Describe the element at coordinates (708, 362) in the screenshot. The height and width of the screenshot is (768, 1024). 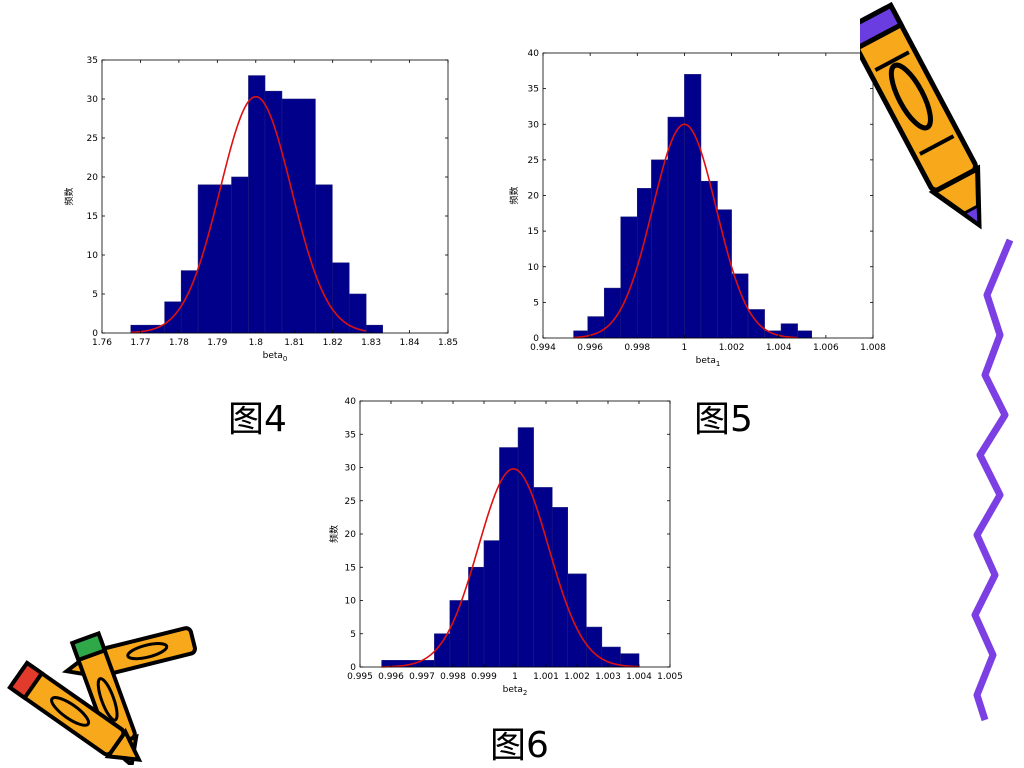
I see `x-axis-label: beta1` at that location.